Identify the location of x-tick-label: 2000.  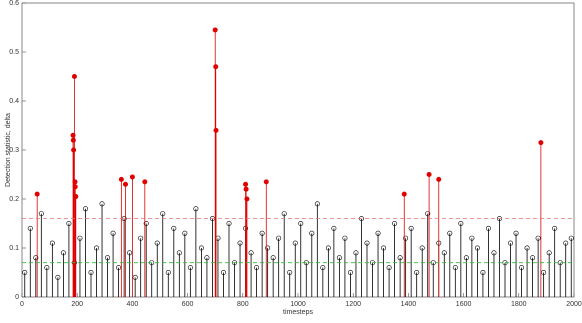
(574, 304).